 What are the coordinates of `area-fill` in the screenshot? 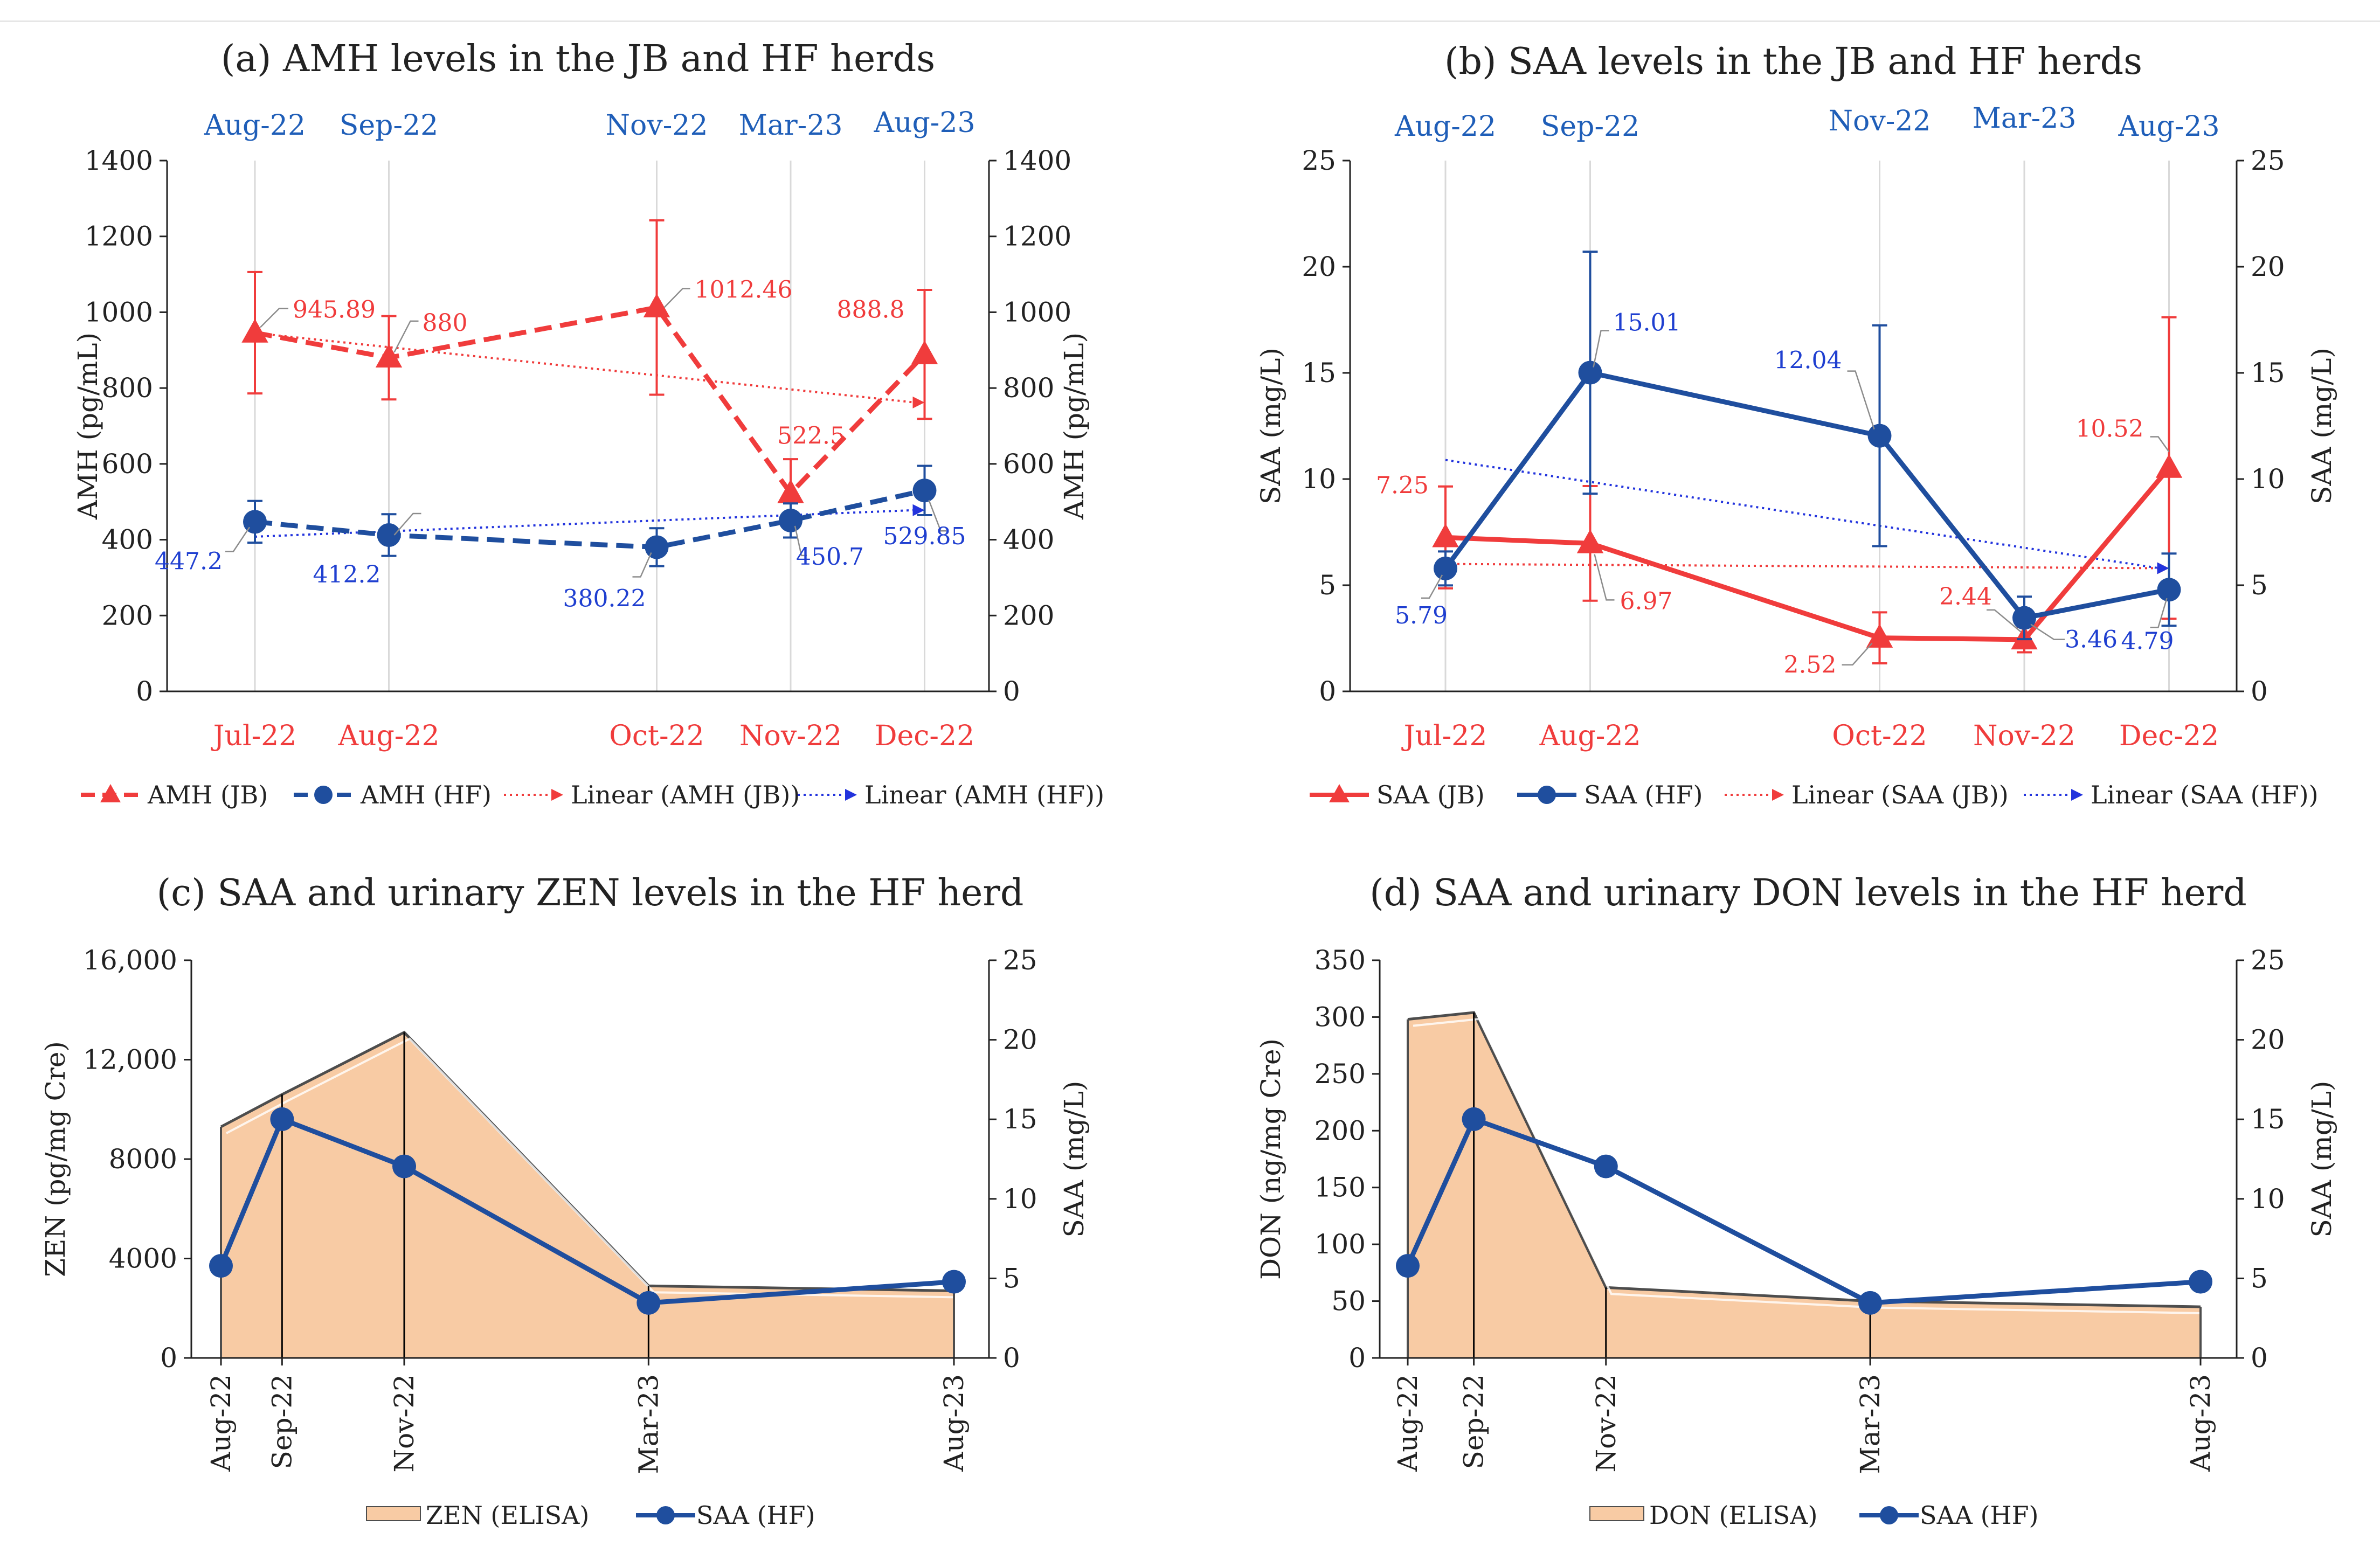 It's located at (1804, 1185).